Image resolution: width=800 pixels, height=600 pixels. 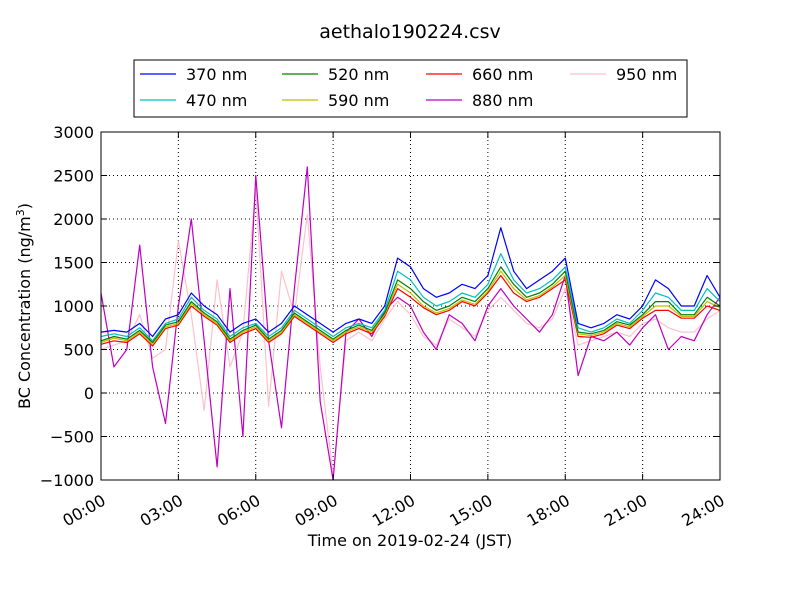 I want to click on y-tick-label: 2000, so click(x=73, y=219).